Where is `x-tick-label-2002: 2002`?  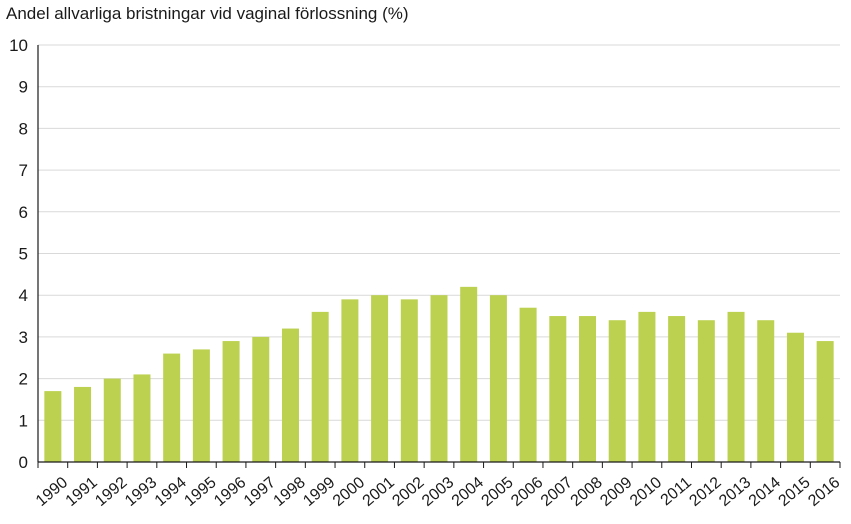 x-tick-label-2002: 2002 is located at coordinates (408, 492).